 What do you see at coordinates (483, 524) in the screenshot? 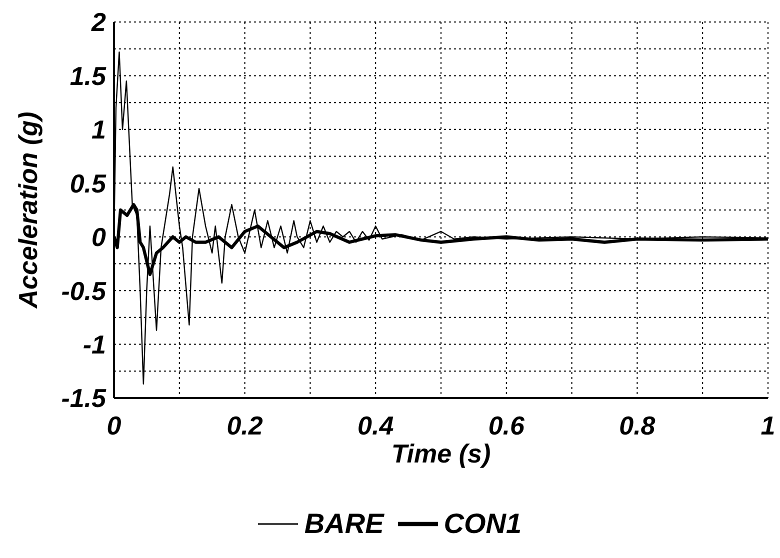
I see `legend-label: CON1` at bounding box center [483, 524].